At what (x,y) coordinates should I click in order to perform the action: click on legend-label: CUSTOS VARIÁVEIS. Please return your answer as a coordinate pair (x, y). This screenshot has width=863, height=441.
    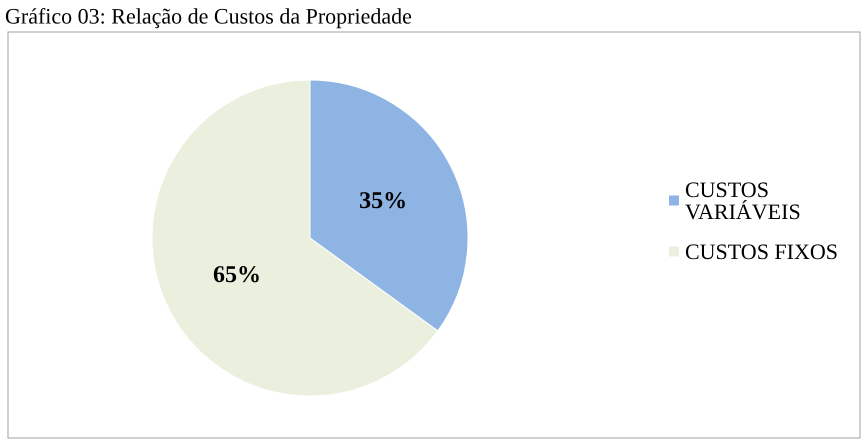
    Looking at the image, I should click on (742, 200).